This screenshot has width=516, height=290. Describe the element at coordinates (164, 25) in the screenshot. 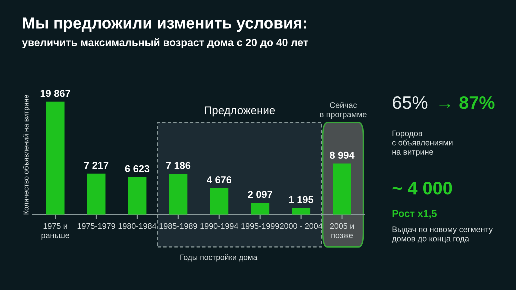

I see `chart-title: Мы предложили изменить условия:` at that location.